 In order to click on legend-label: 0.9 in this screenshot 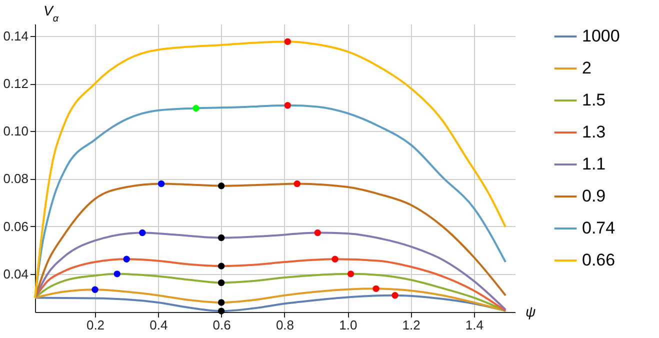, I will do `click(594, 196)`.